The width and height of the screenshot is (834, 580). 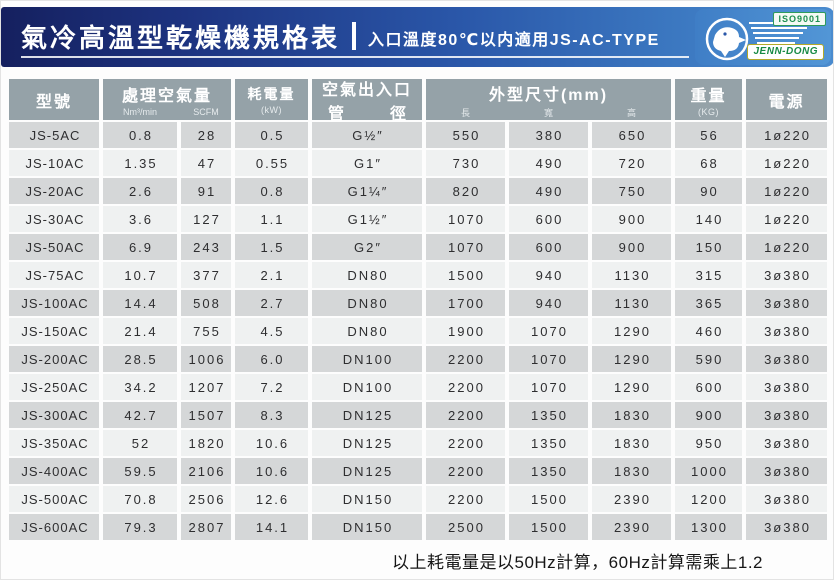 What do you see at coordinates (631, 303) in the screenshot?
I see `cell-height: 1130` at bounding box center [631, 303].